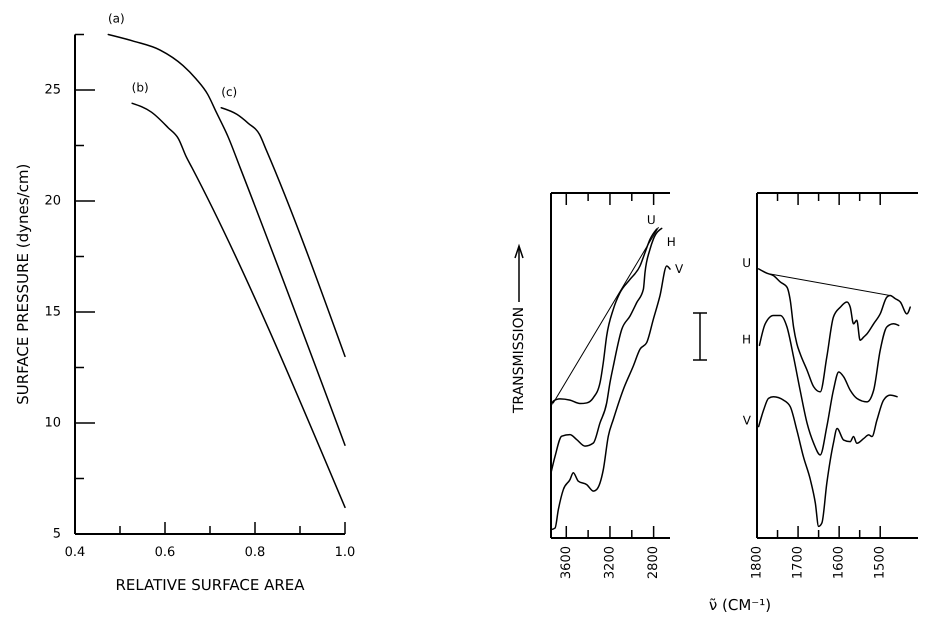 The image size is (926, 626). Describe the element at coordinates (52, 423) in the screenshot. I see `y-tick-label: 10` at that location.